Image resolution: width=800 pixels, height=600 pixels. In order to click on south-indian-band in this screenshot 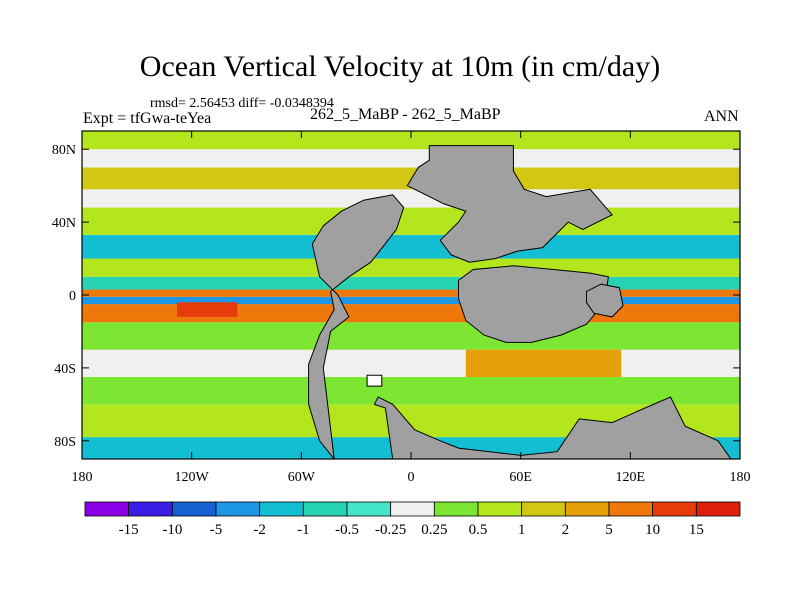, I will do `click(543, 363)`.